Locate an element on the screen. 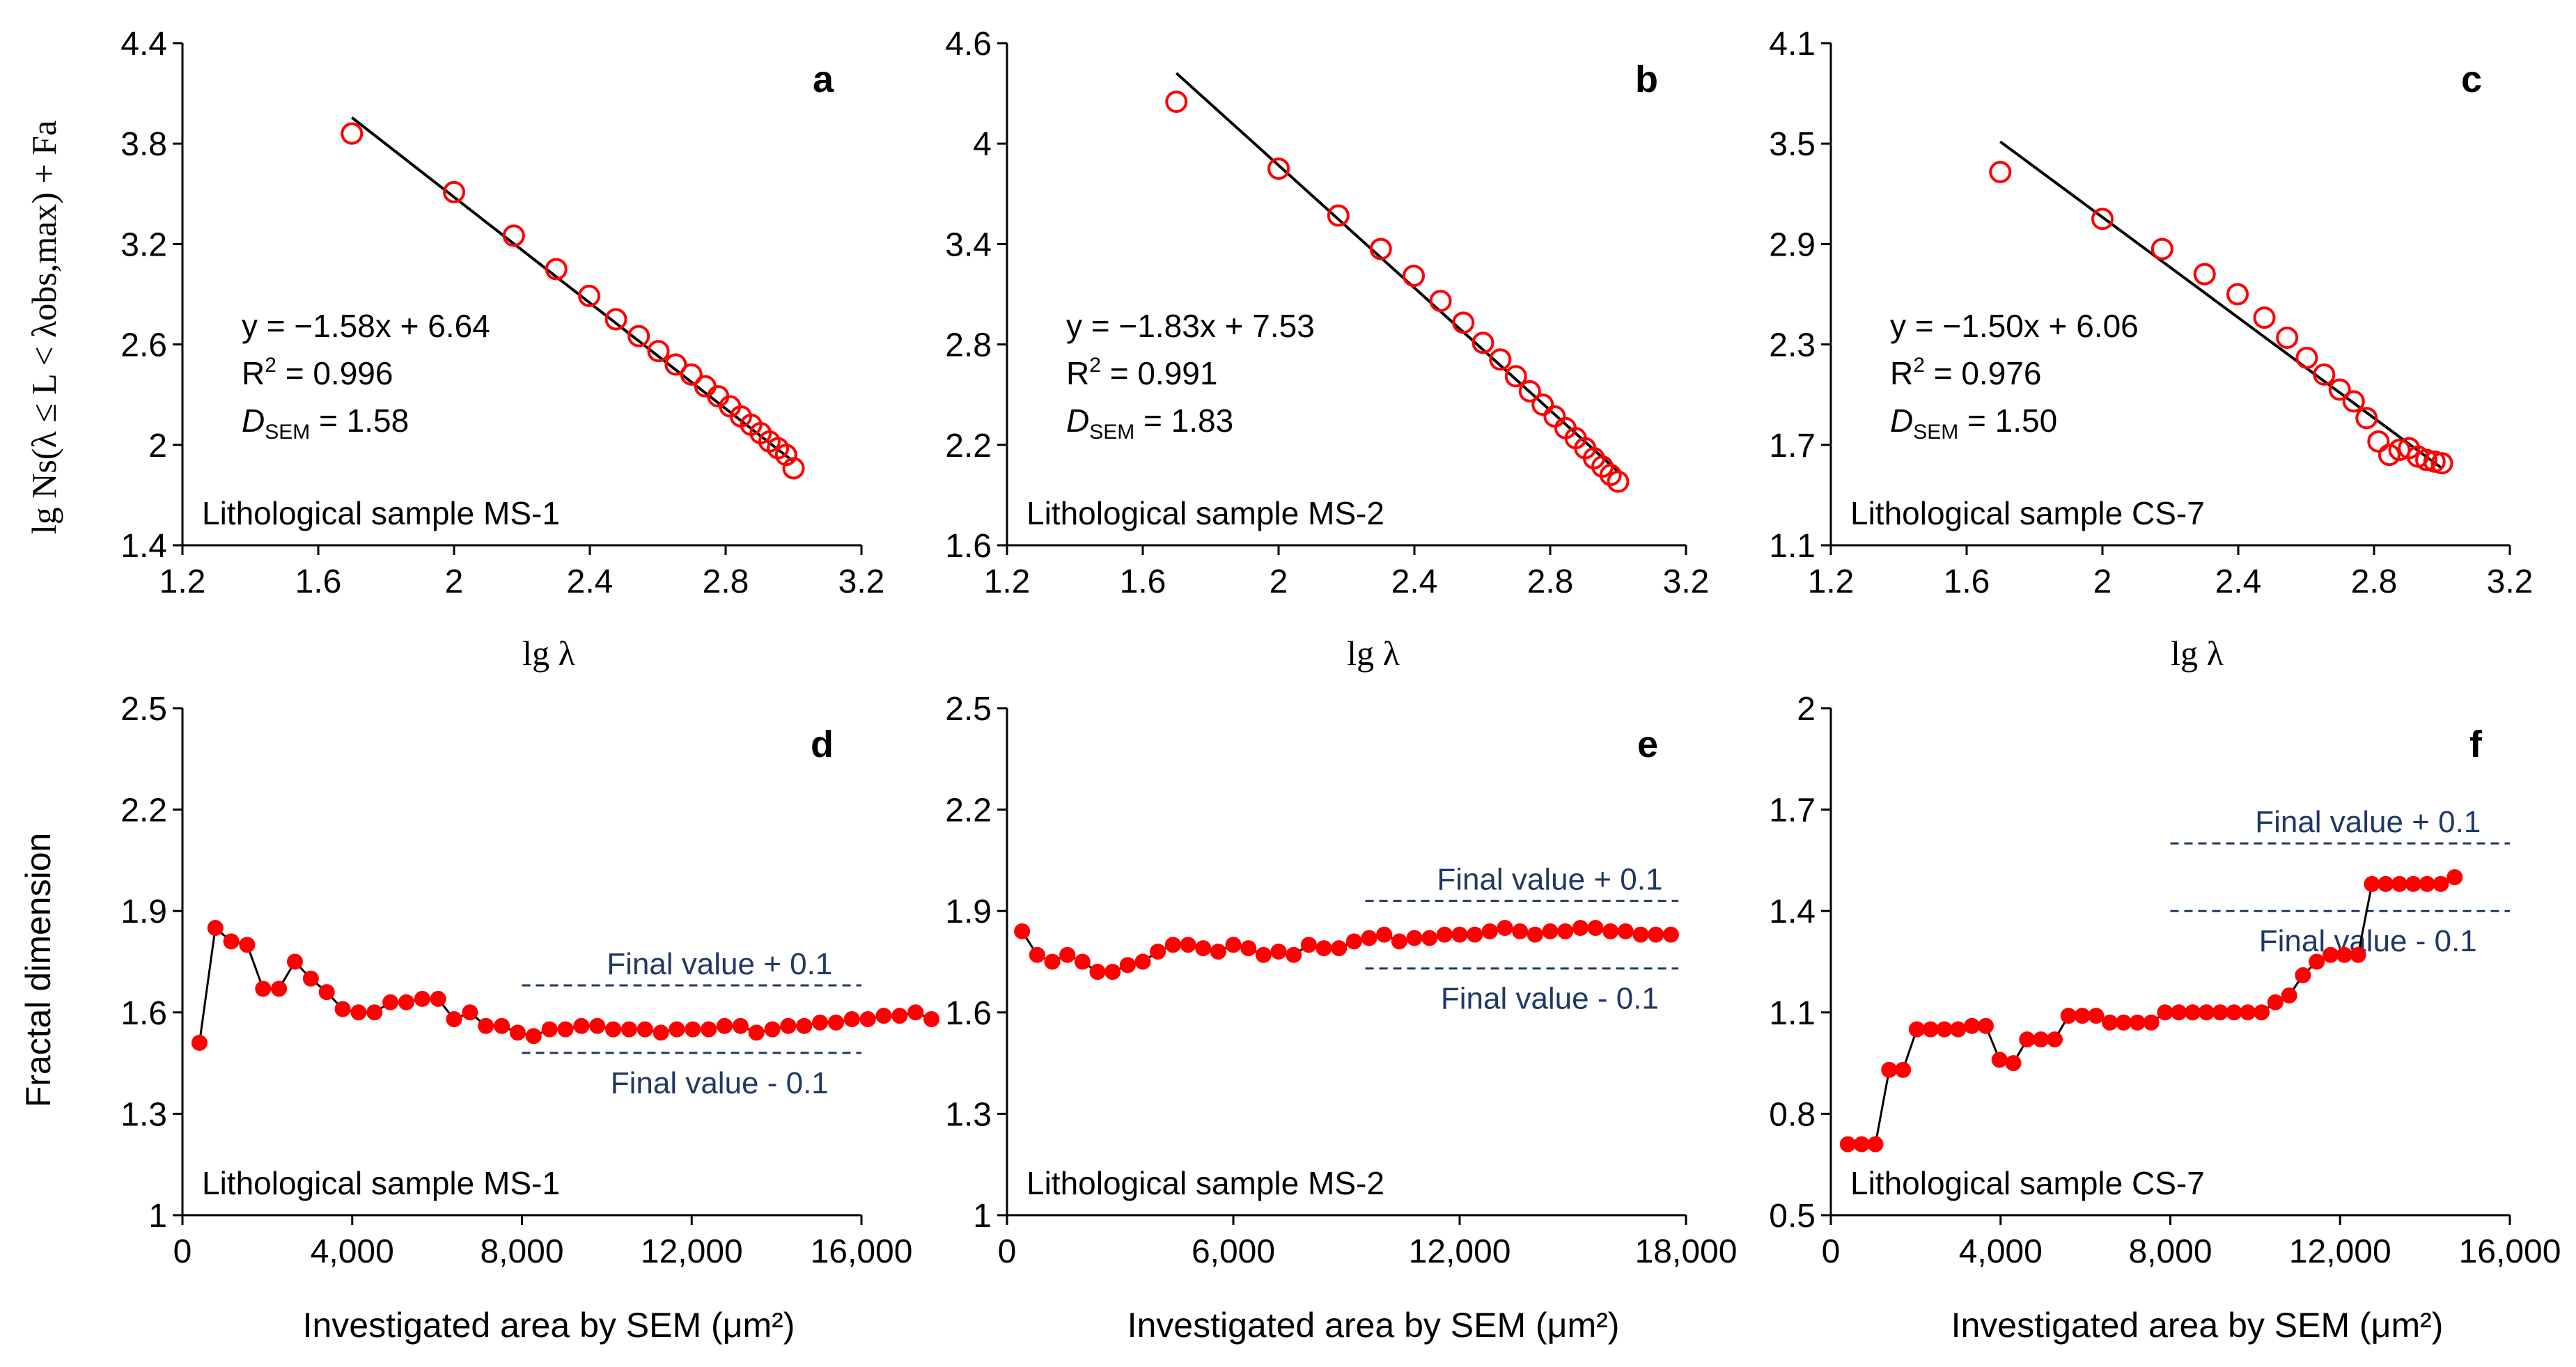 The width and height of the screenshot is (2576, 1367). y-tick-label: 1.9 is located at coordinates (968, 911).